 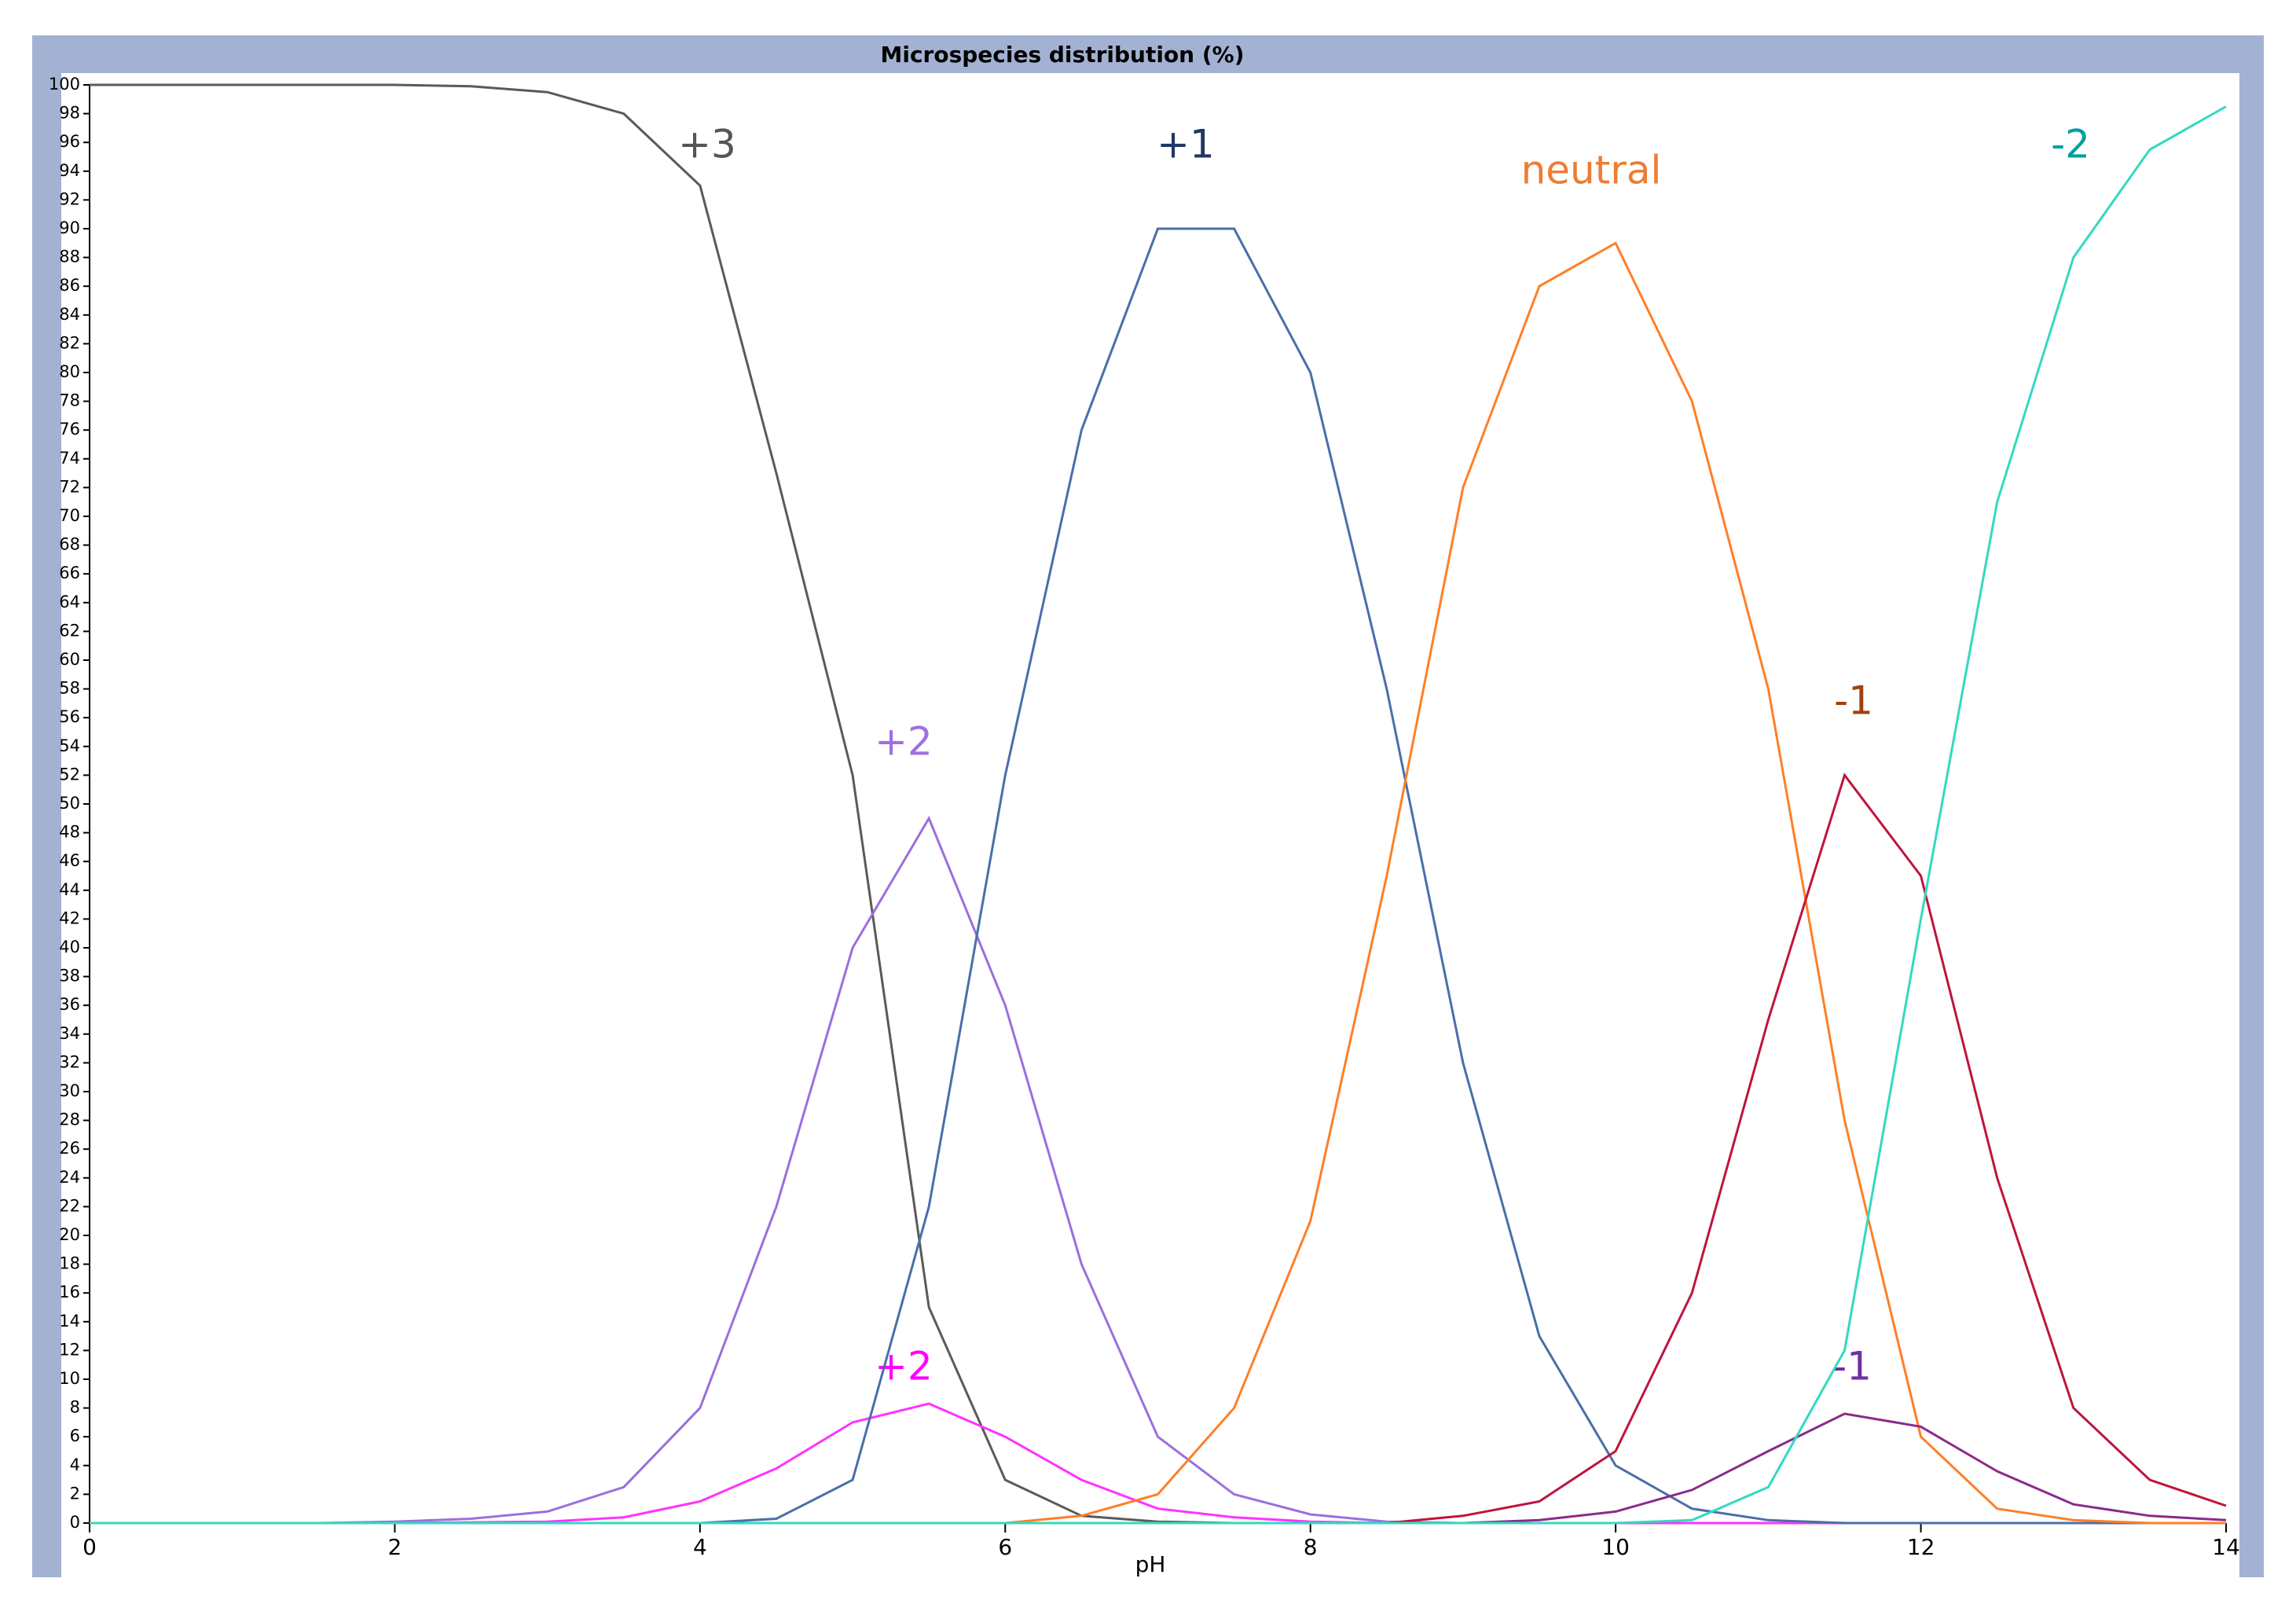 I want to click on y-tick-label: 38, so click(x=69, y=976).